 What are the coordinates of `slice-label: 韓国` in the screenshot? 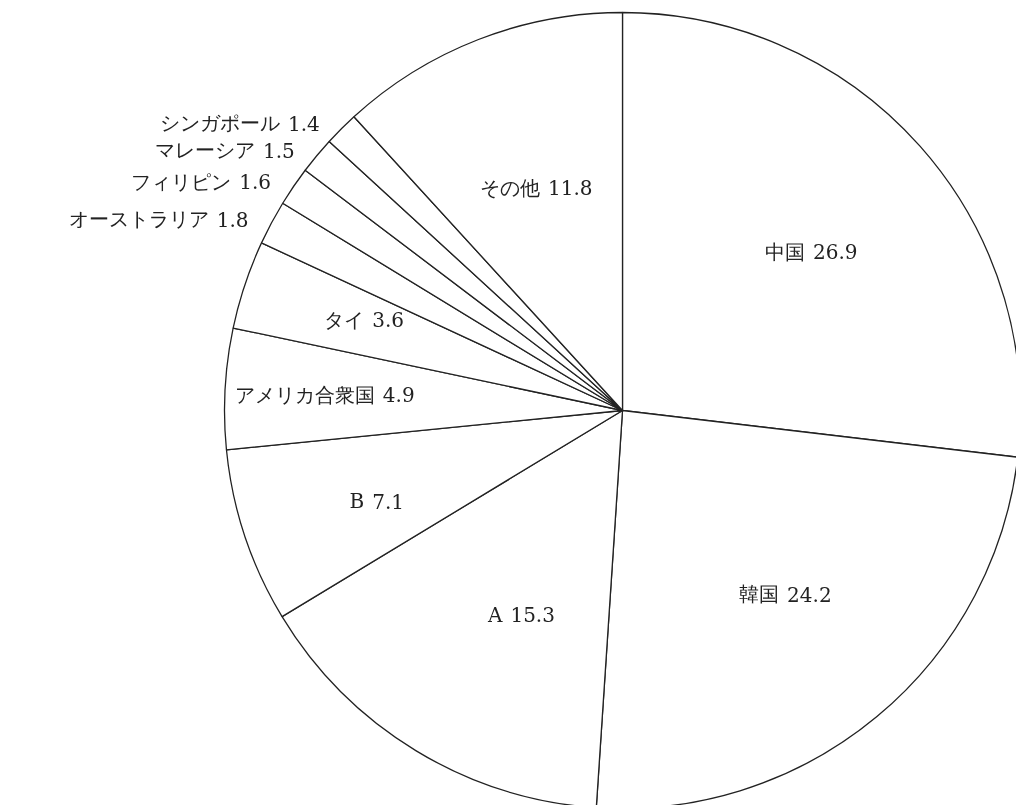 It's located at (759, 594).